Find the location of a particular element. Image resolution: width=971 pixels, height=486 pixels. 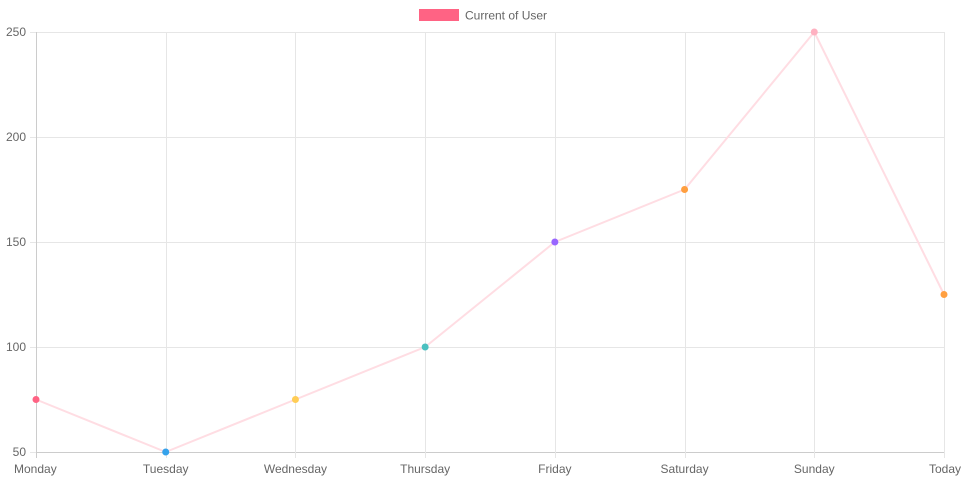

x-tick-label: Thursday is located at coordinates (425, 469).